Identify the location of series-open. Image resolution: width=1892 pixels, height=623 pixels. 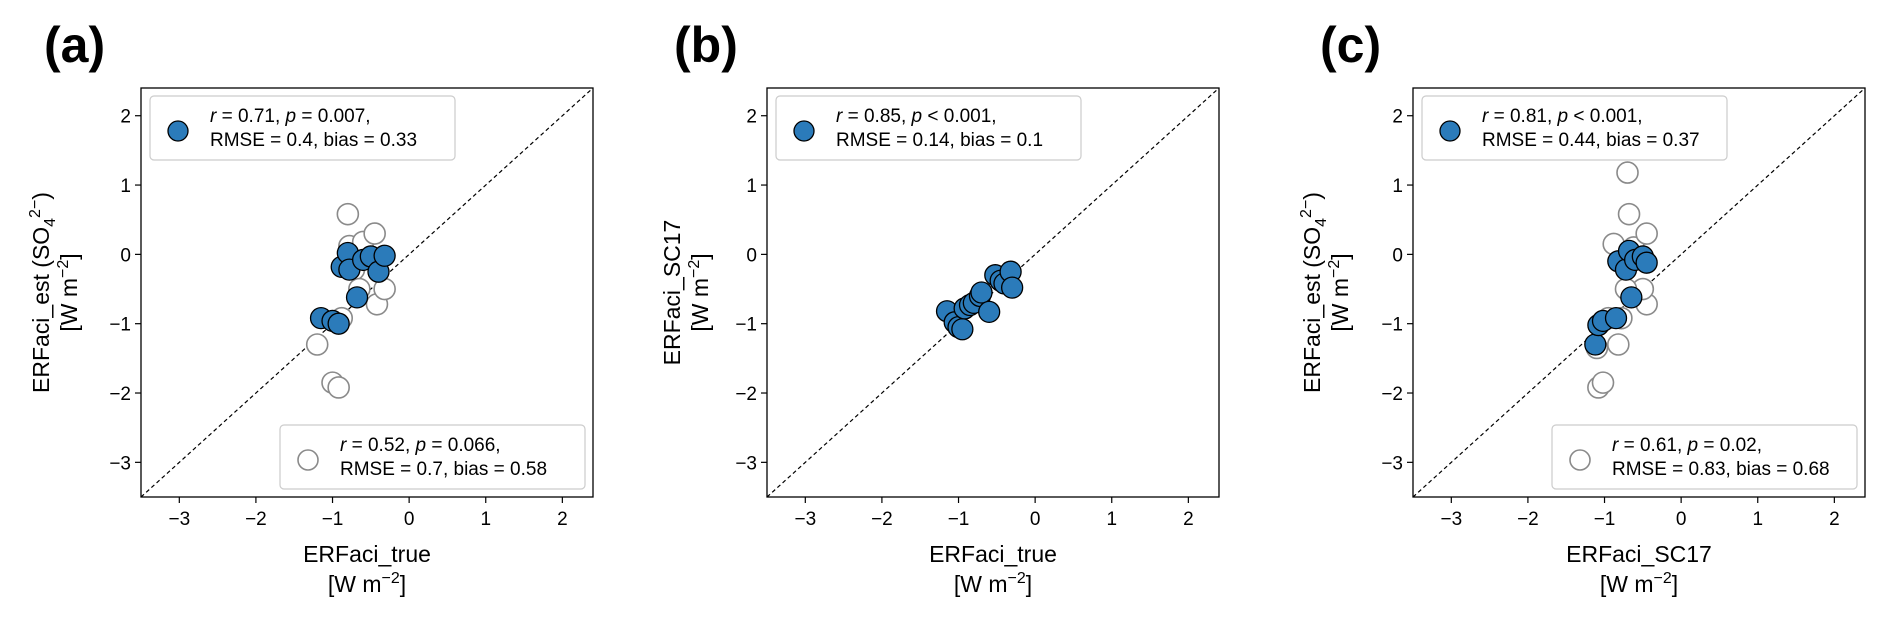
(1621, 280).